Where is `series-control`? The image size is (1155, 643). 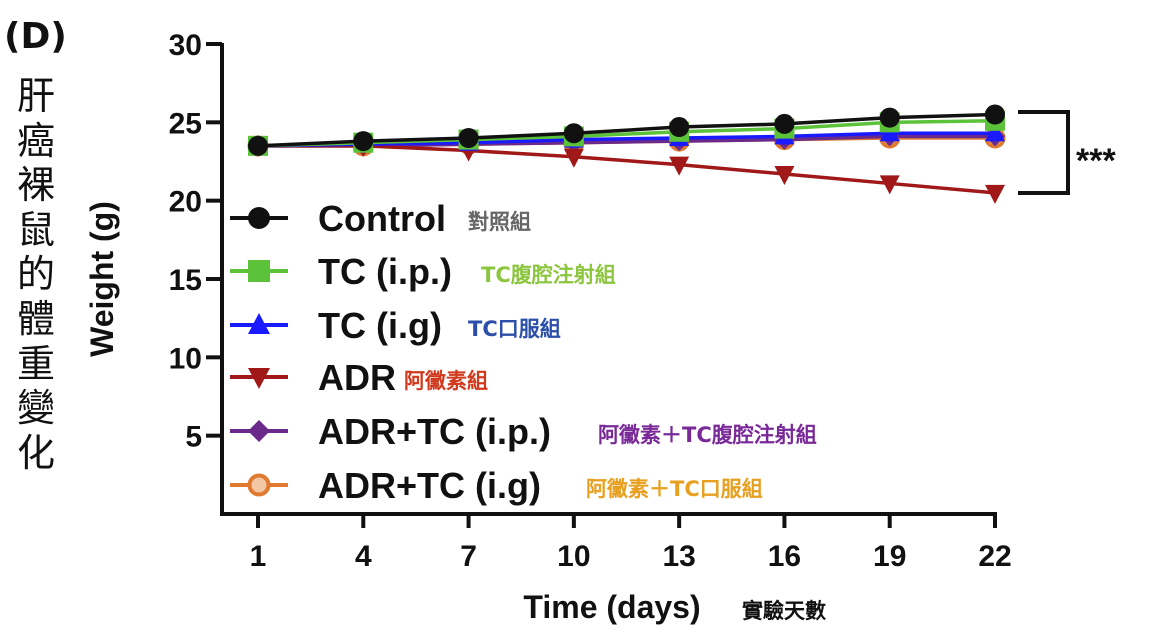
series-control is located at coordinates (626, 130).